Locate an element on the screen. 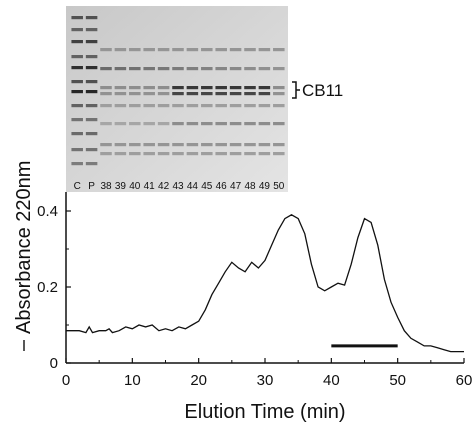  x-tick-label: 0 is located at coordinates (66, 380).